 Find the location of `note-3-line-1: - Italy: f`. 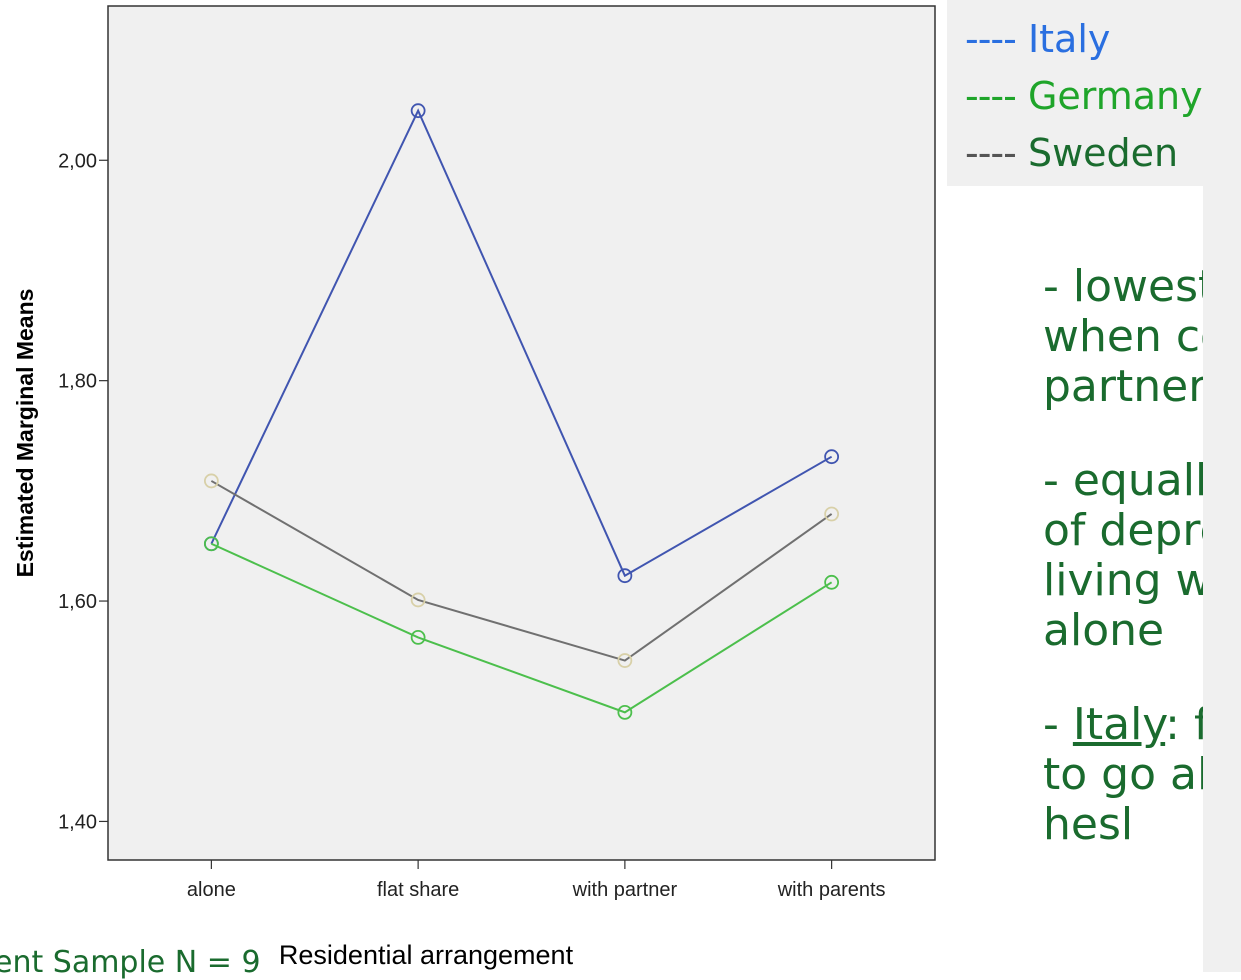

note-3-line-1: - Italy: f is located at coordinates (1123, 725).